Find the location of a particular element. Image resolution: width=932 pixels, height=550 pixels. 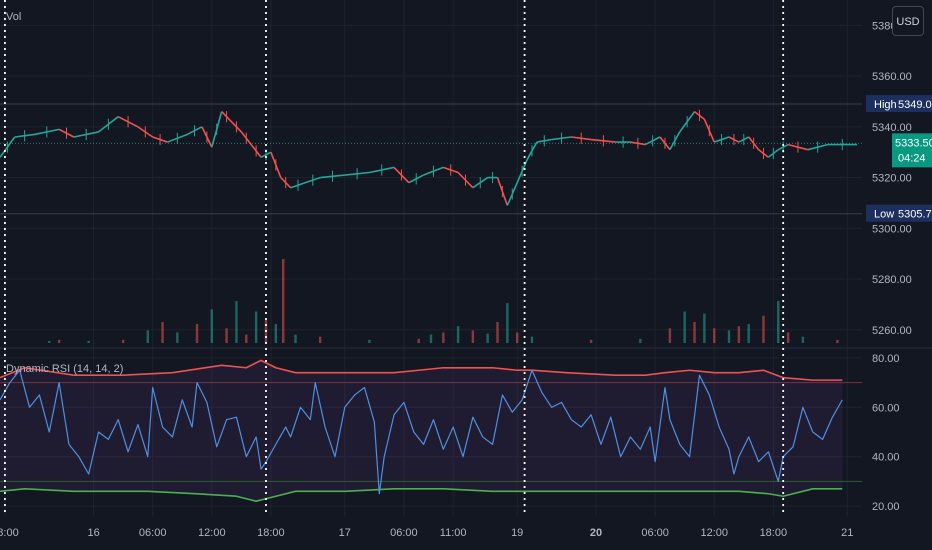

low-badge-label: Low is located at coordinates (884, 215).